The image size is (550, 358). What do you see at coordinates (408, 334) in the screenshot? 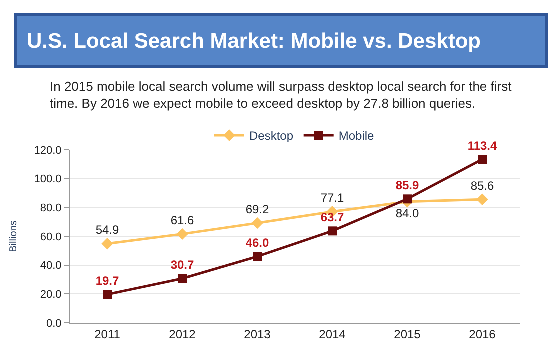
I see `x-tick-label: 2015` at bounding box center [408, 334].